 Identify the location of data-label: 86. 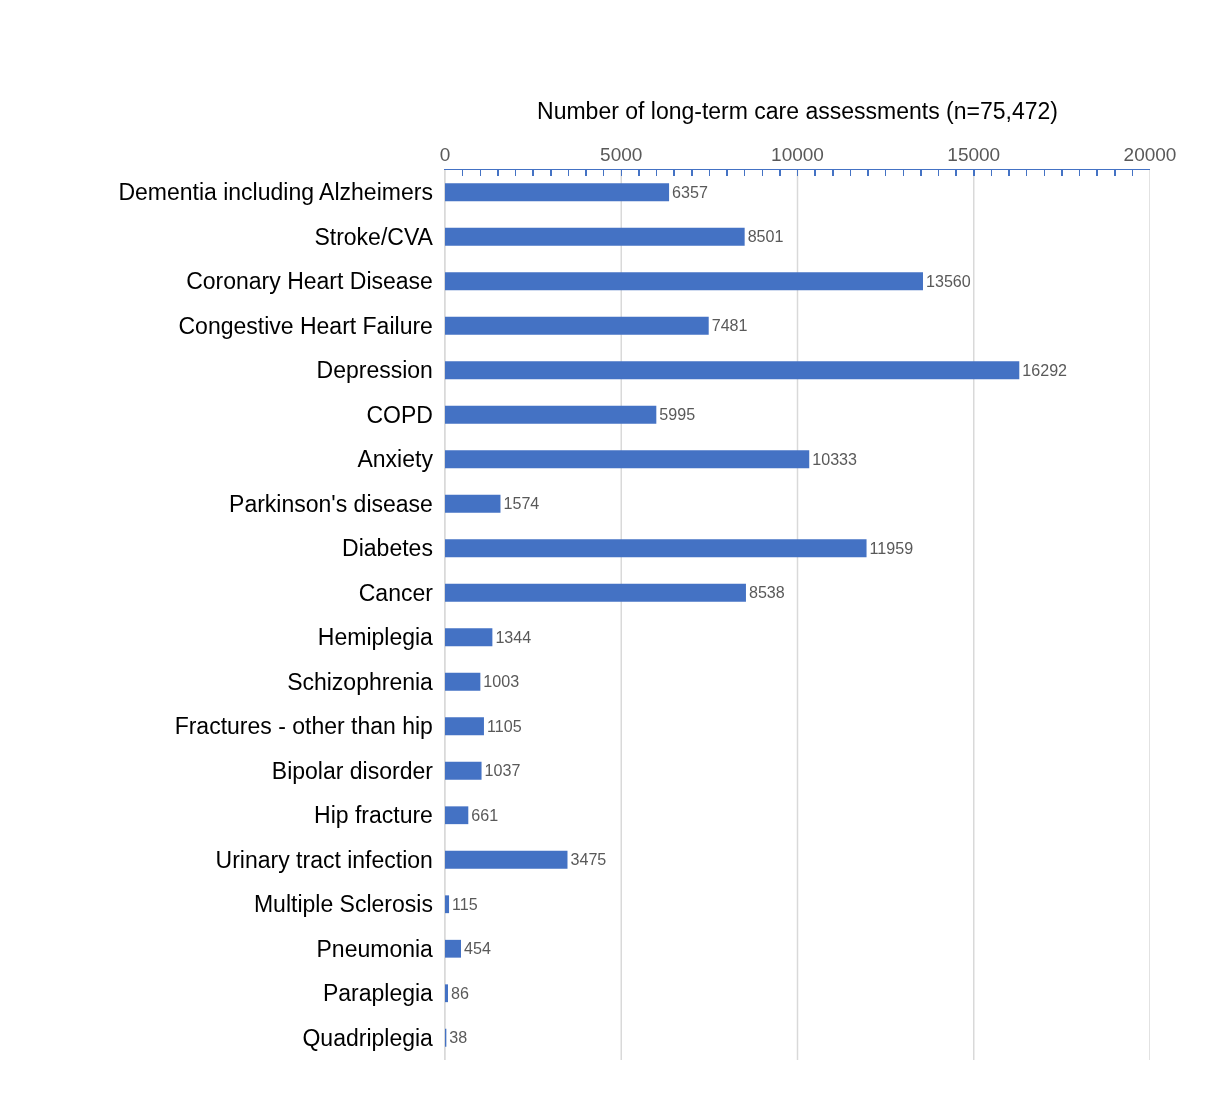
(460, 992).